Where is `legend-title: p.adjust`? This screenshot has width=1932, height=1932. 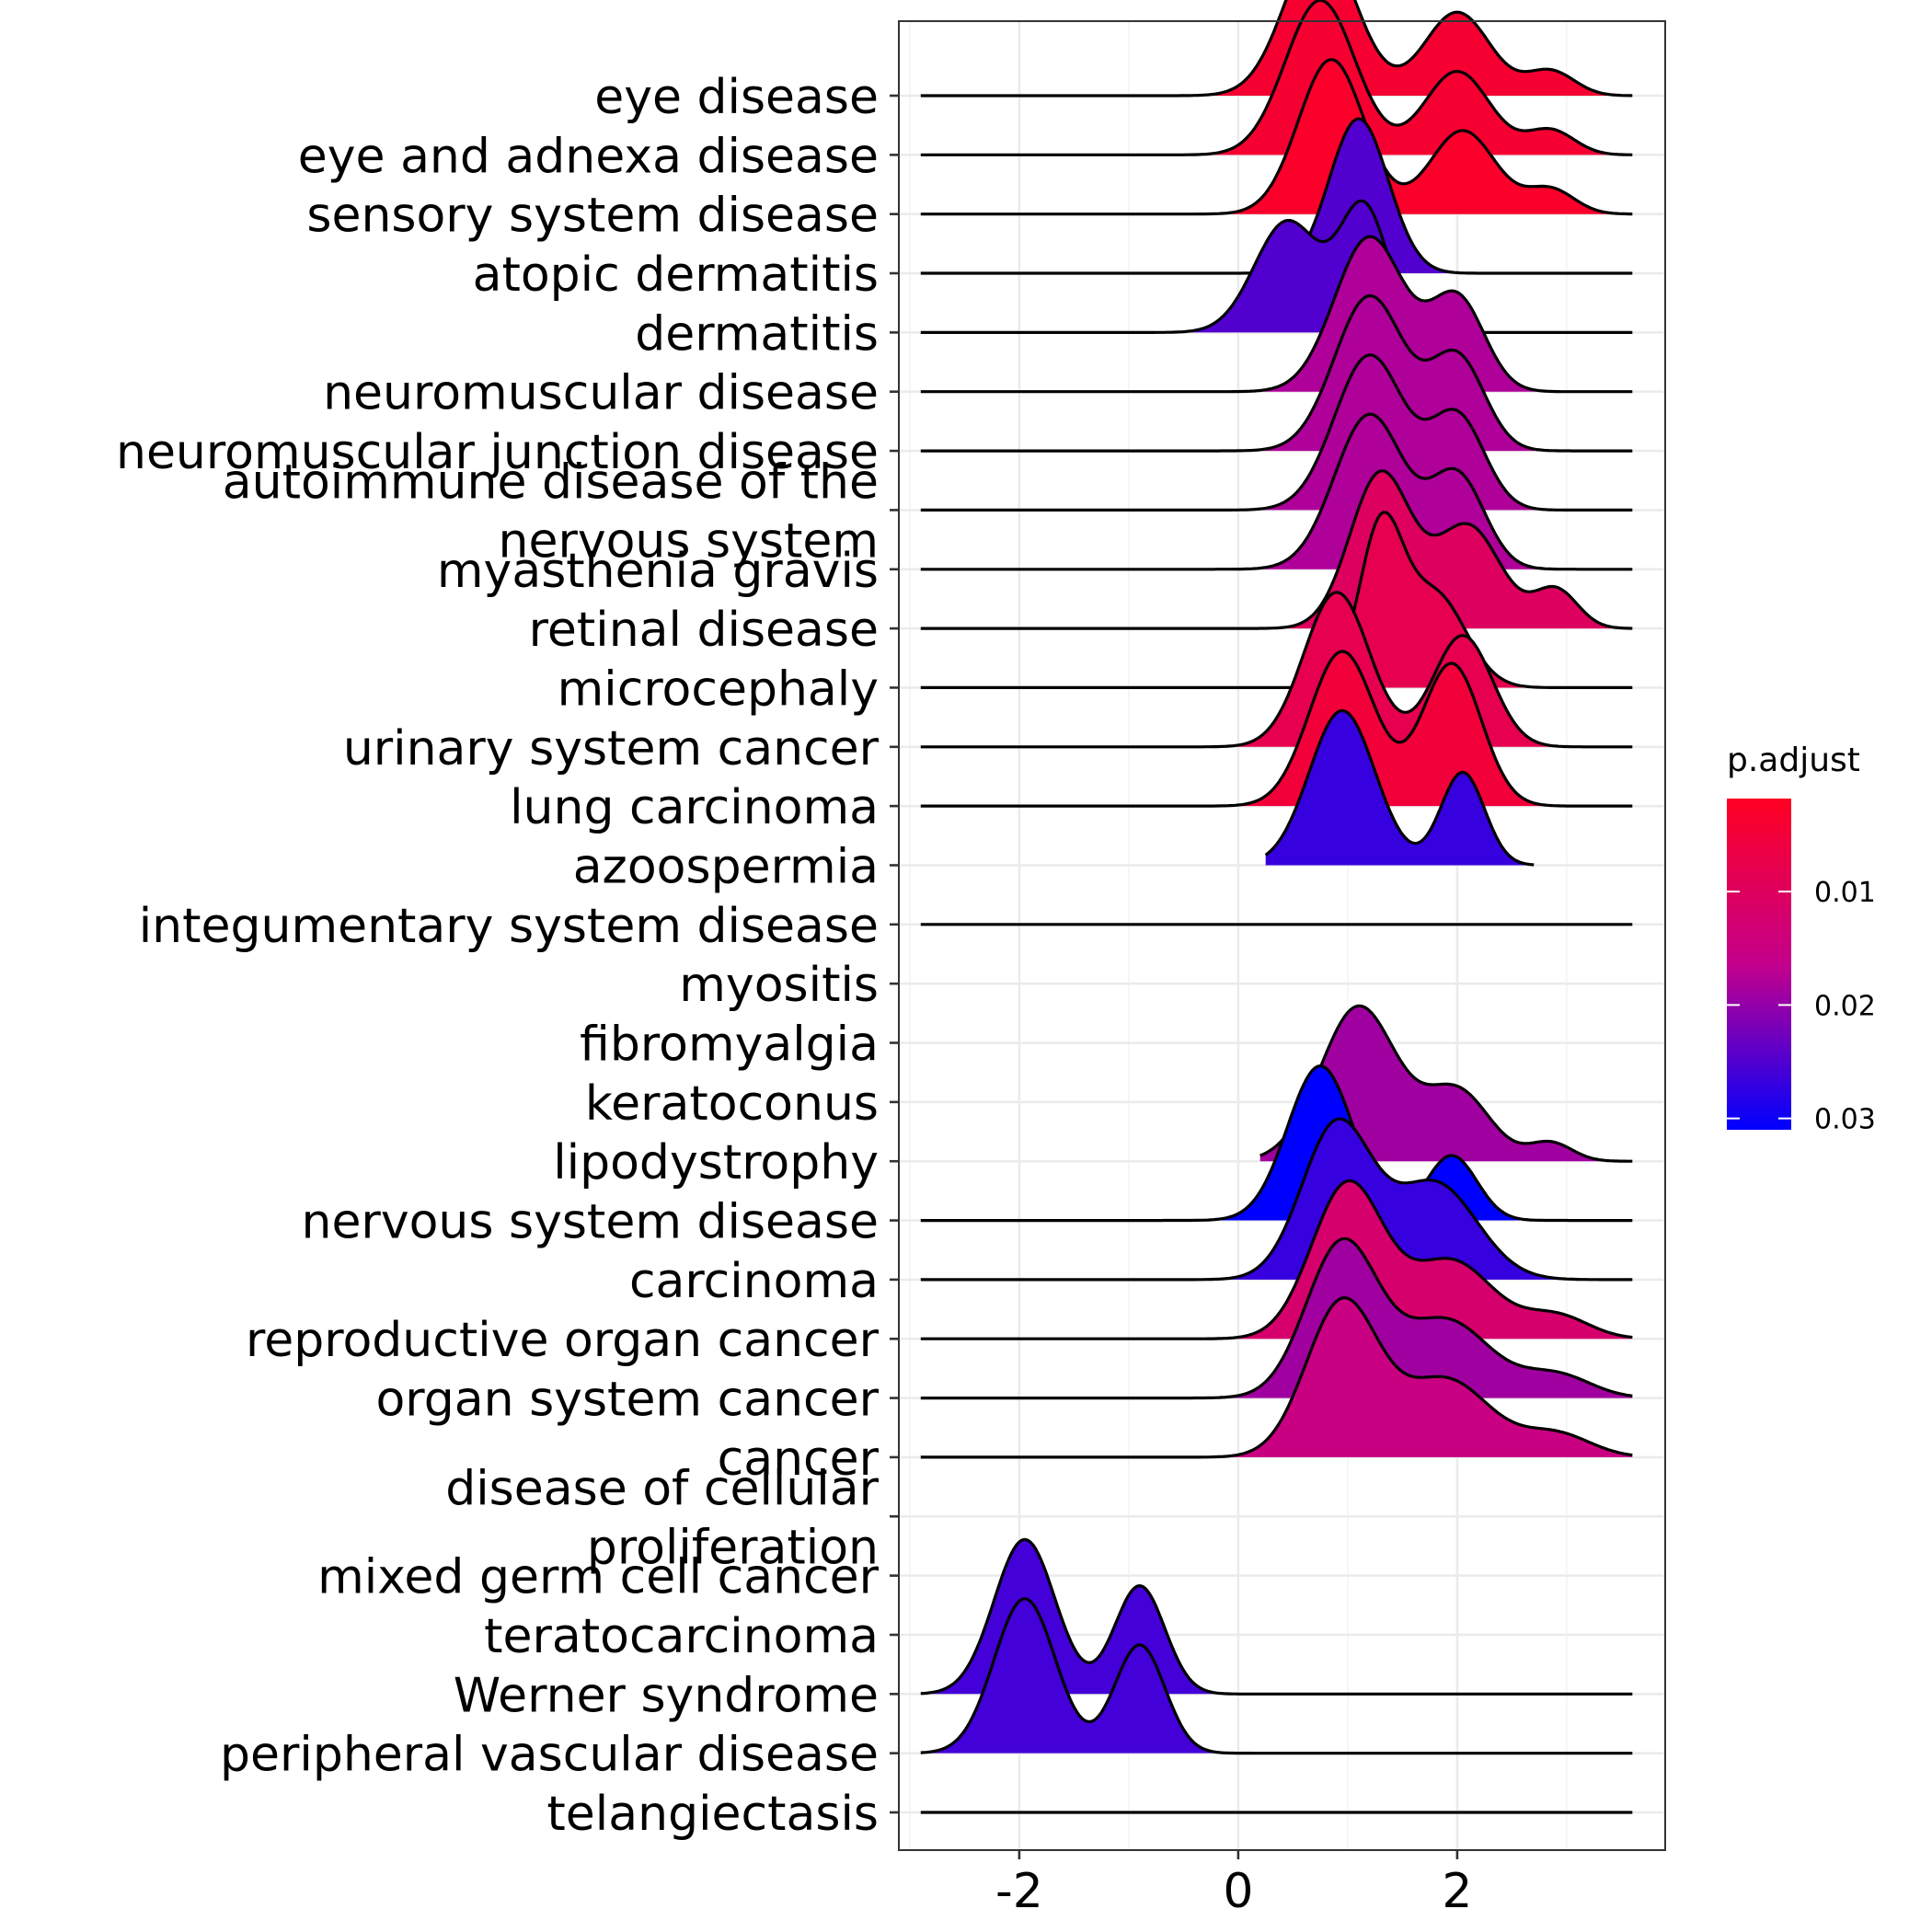 legend-title: p.adjust is located at coordinates (1793, 760).